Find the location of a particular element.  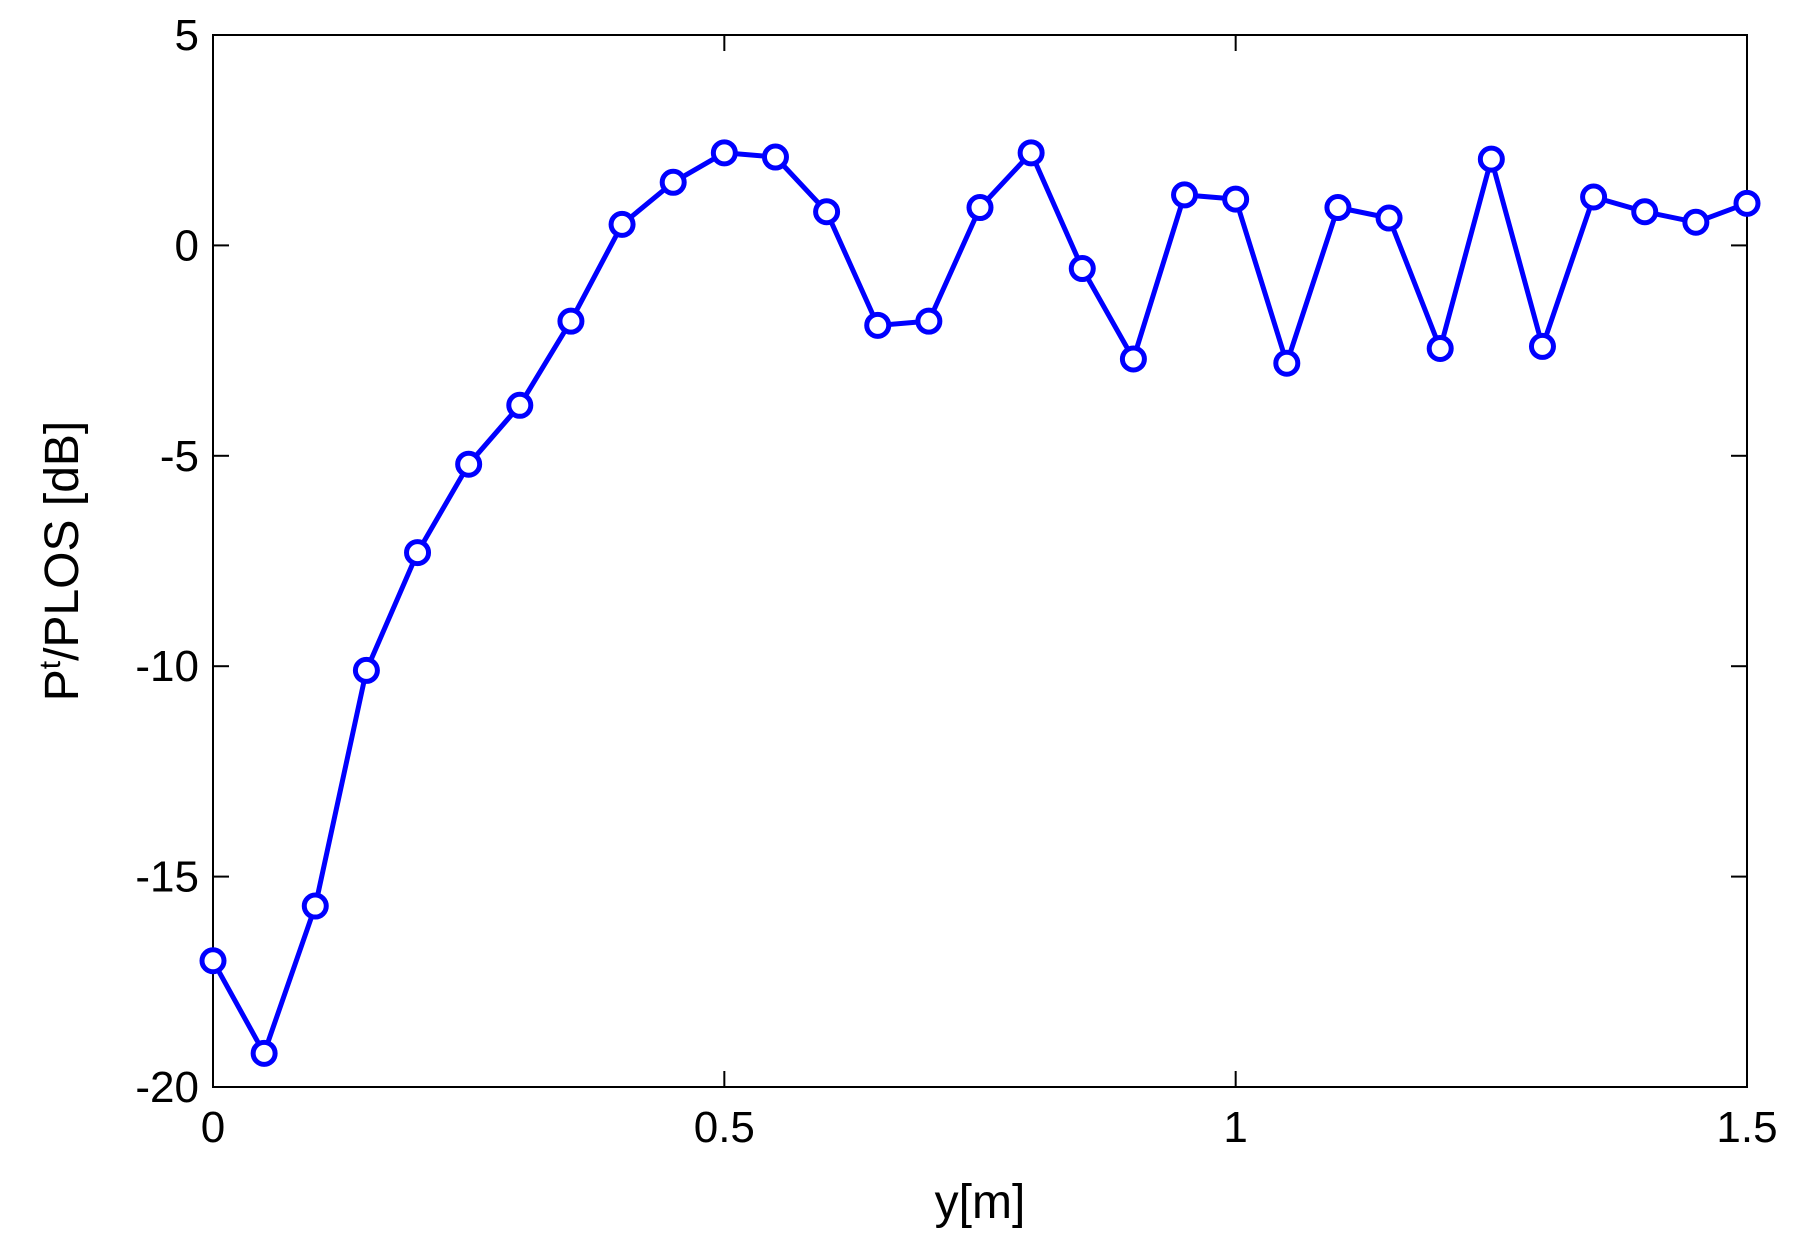

y-tick-label: -10 is located at coordinates (167, 666).